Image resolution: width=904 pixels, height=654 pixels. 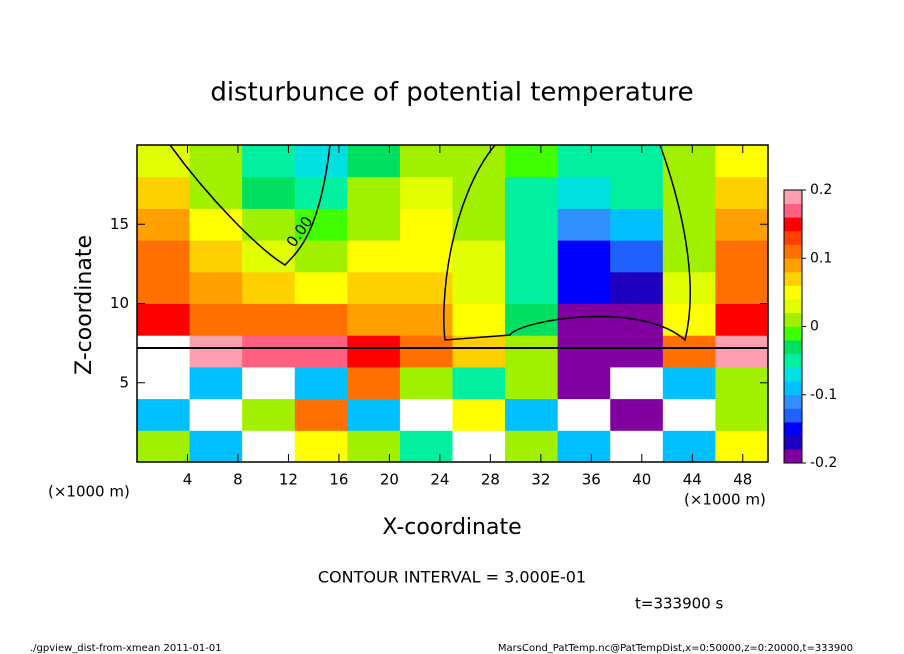 What do you see at coordinates (725, 500) in the screenshot?
I see `x-unit: (×1000 m)` at bounding box center [725, 500].